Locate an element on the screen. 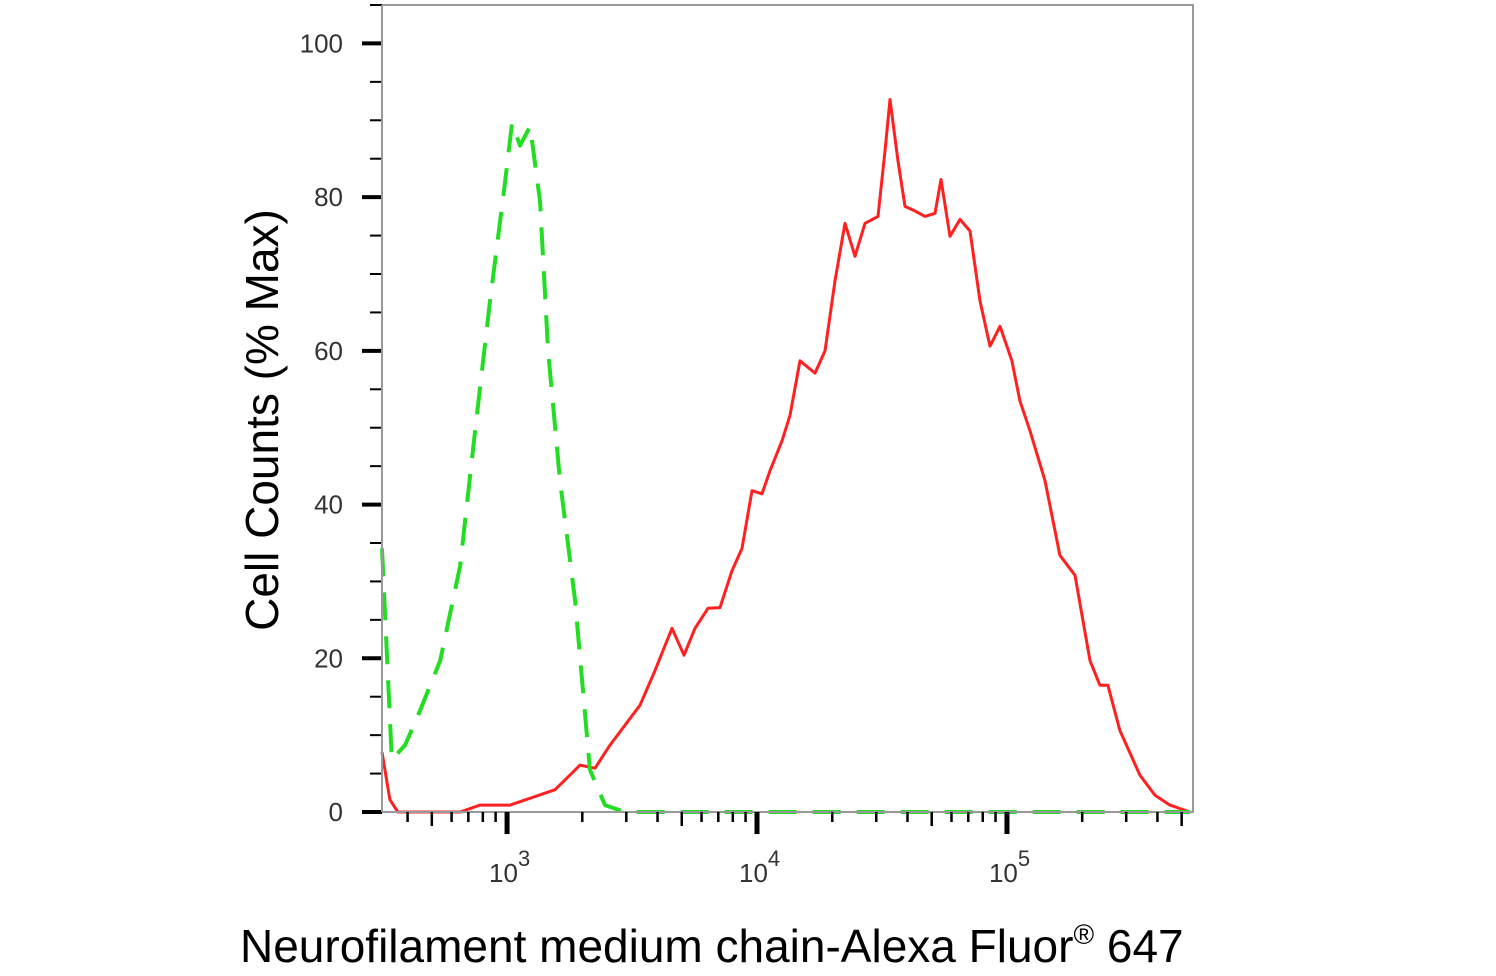 The width and height of the screenshot is (1496, 976). x-tick-label: 10⁵ is located at coordinates (1009, 867).